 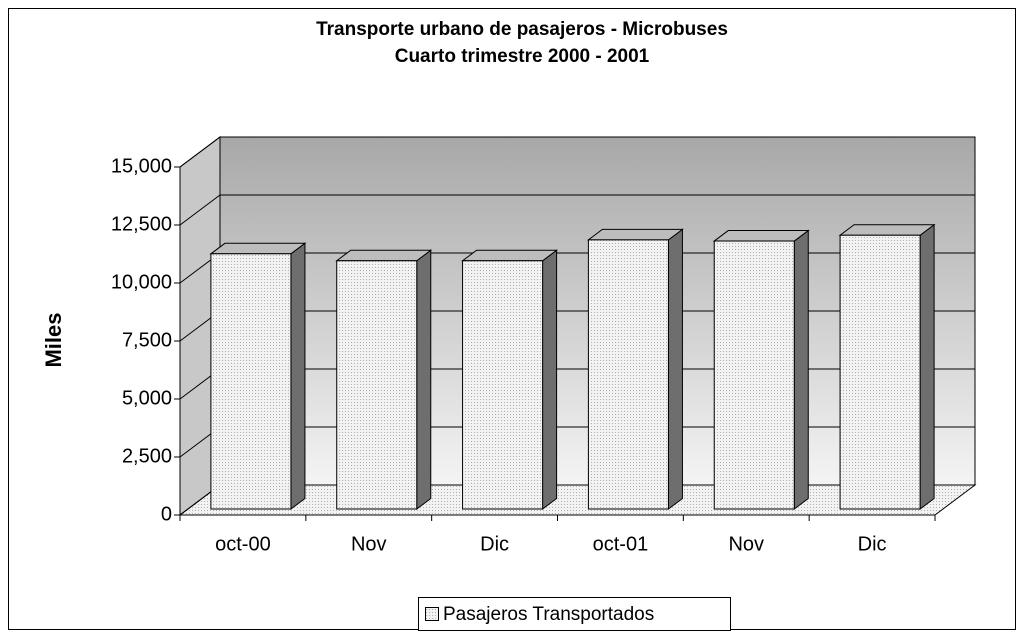 I want to click on legend-box, so click(x=574, y=614).